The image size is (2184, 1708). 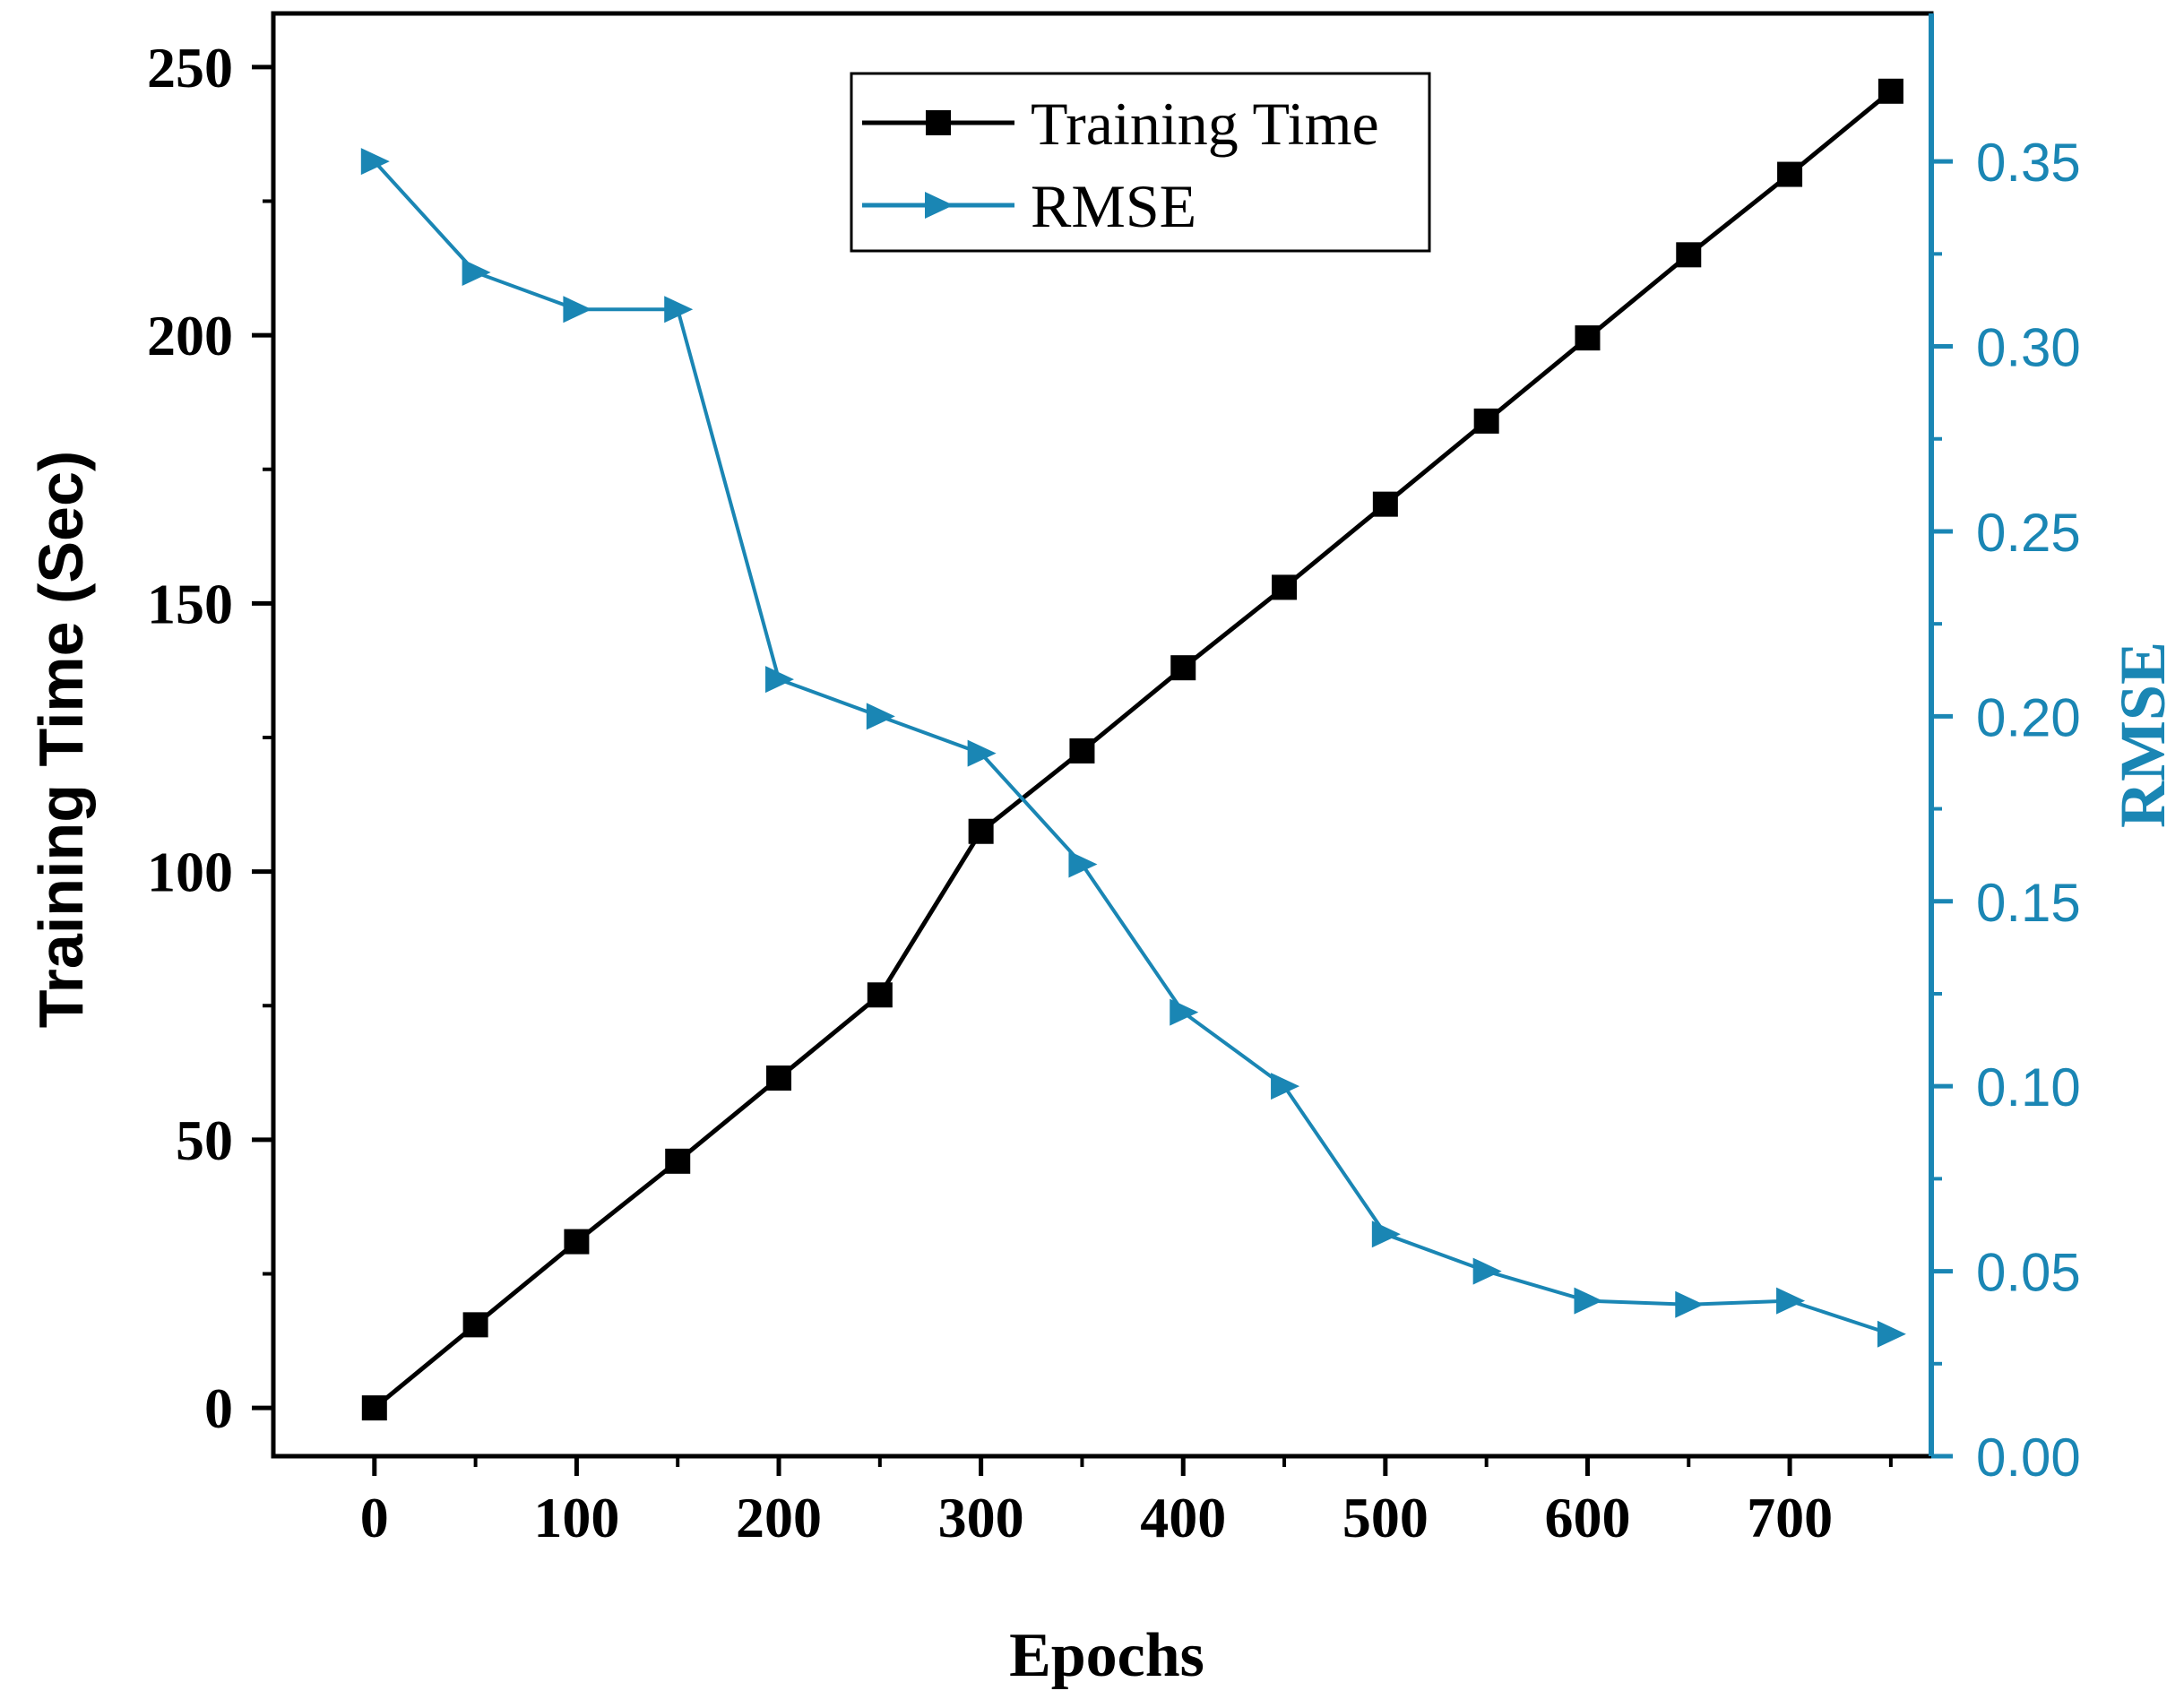 I want to click on legend-label: RMSE, so click(x=1114, y=206).